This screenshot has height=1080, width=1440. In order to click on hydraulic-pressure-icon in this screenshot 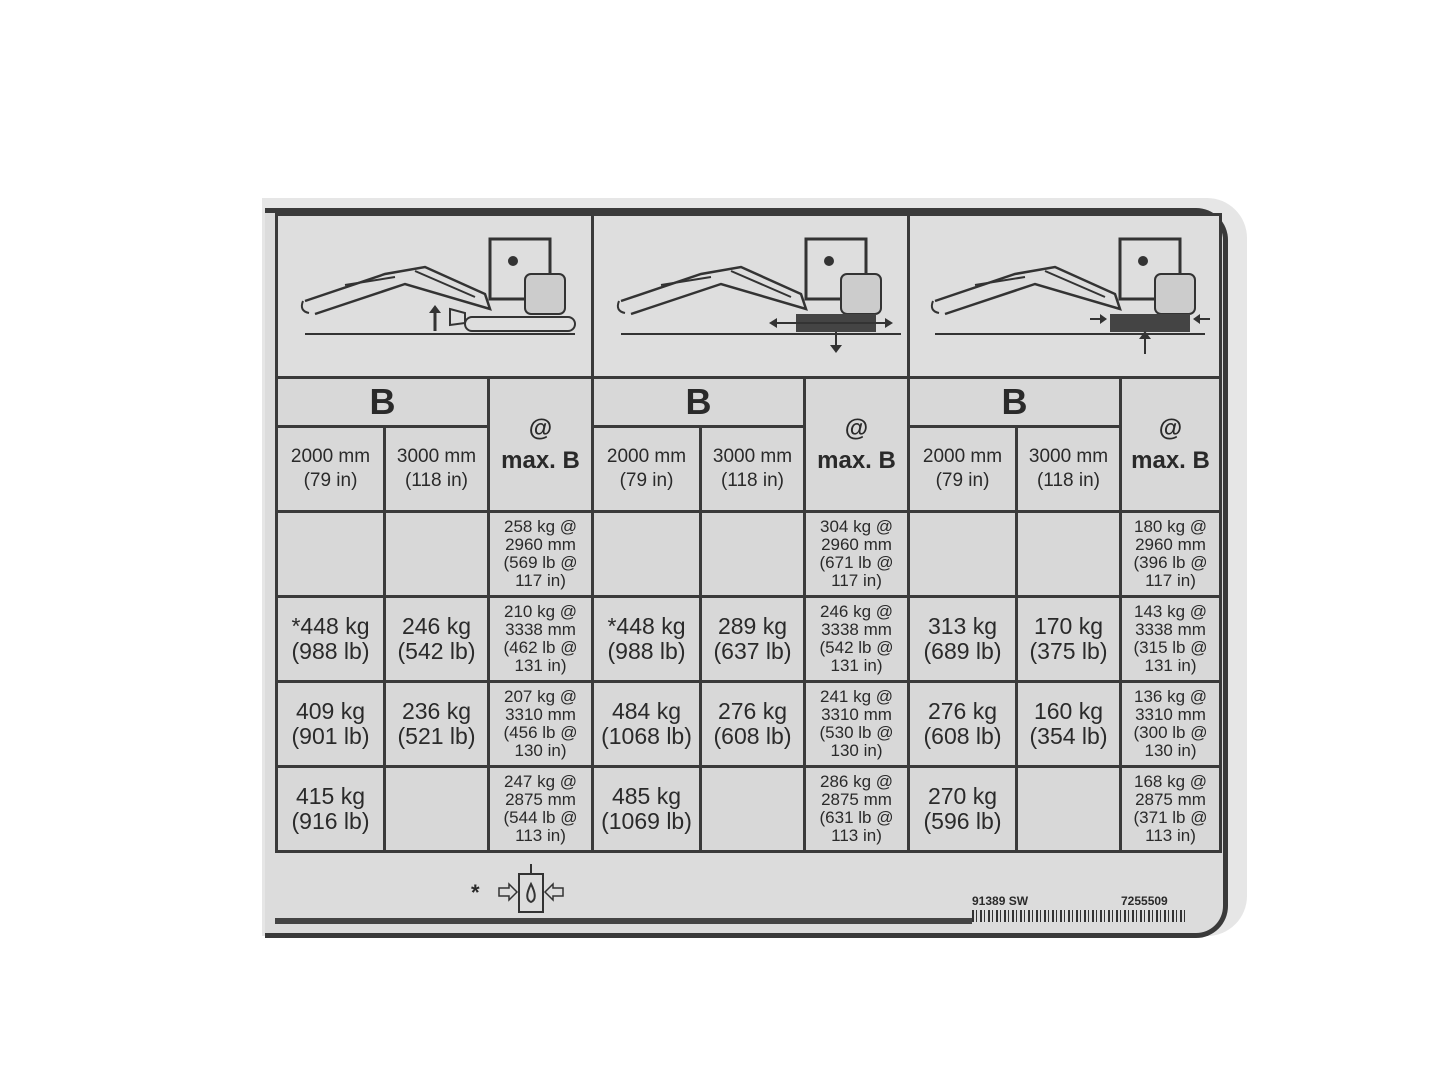, I will do `click(531, 888)`.